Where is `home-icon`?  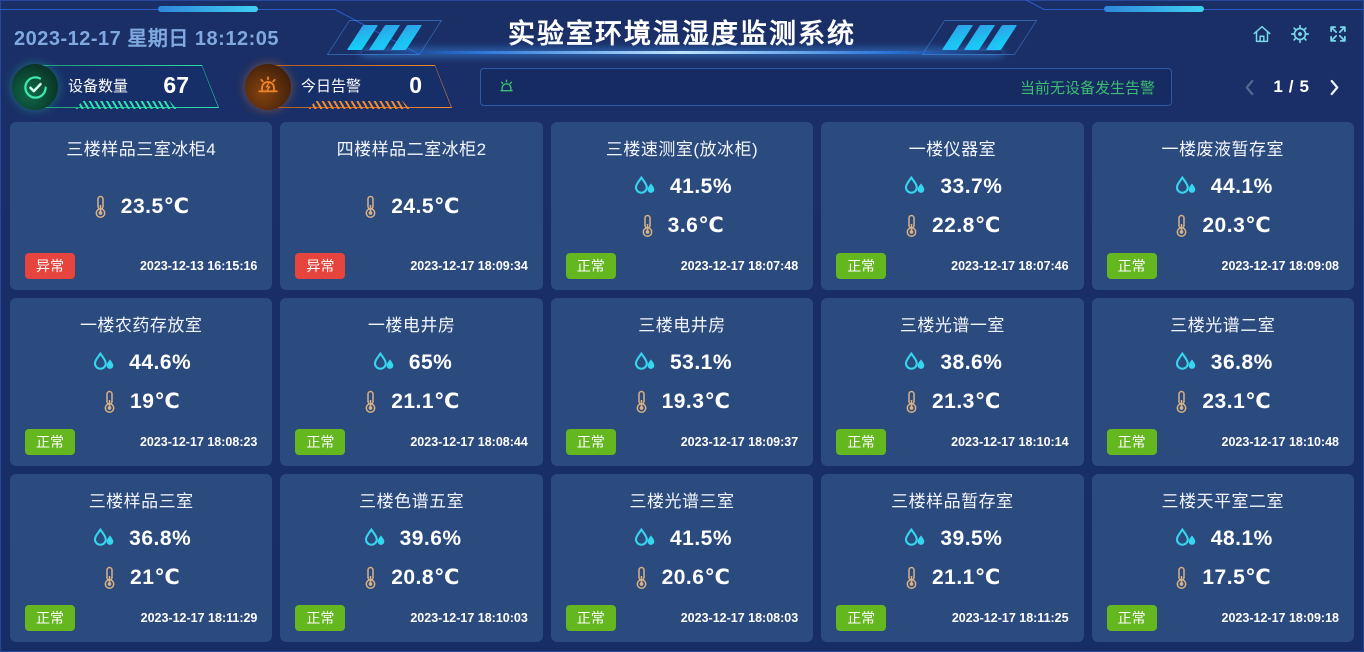 home-icon is located at coordinates (1262, 34).